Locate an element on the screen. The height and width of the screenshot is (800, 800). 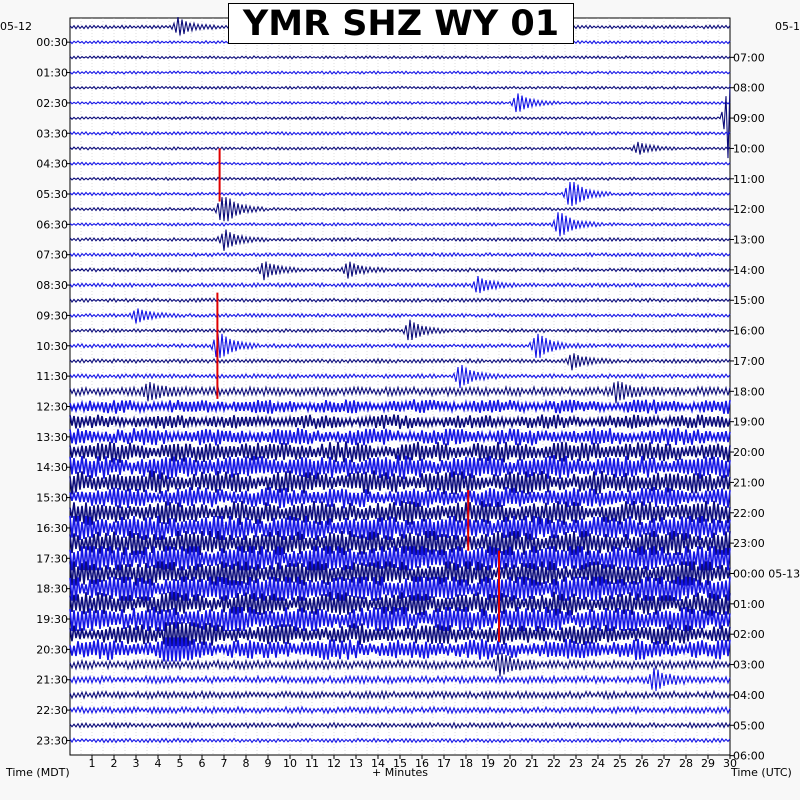
left-tick-label: 15:30 is located at coordinates (52, 498).